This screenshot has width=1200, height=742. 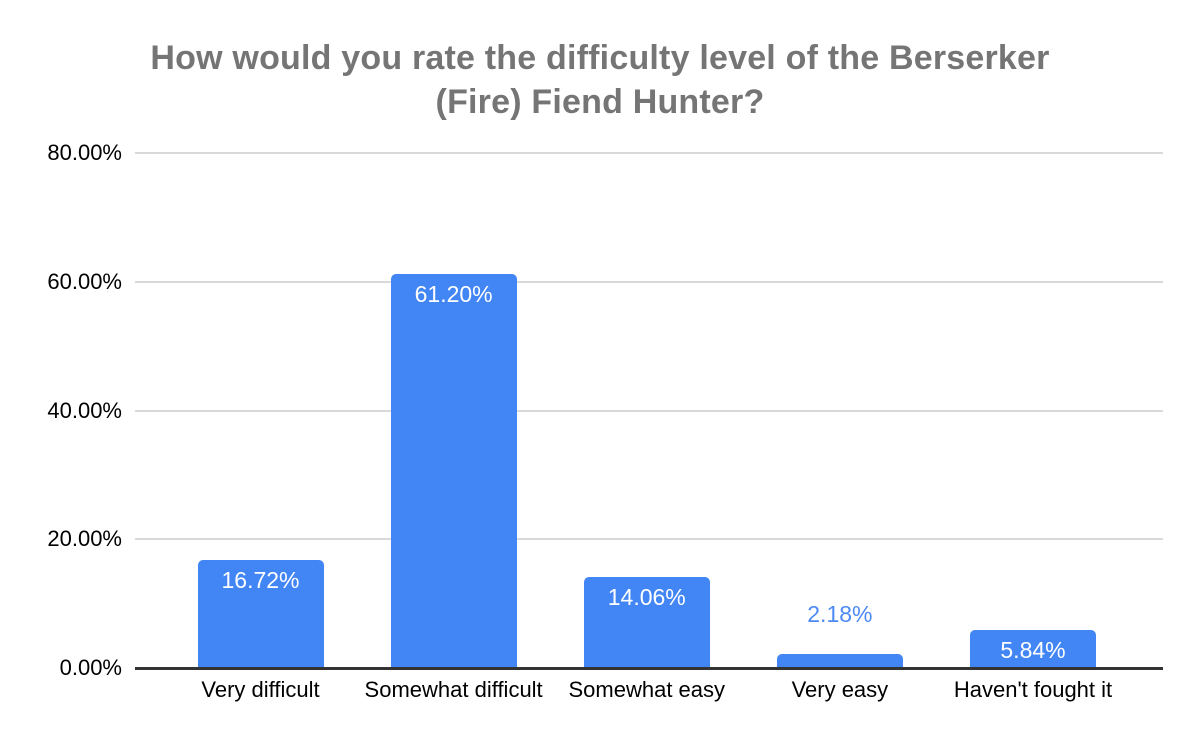 What do you see at coordinates (90, 667) in the screenshot?
I see `y-axis-tick-label: 0.00%` at bounding box center [90, 667].